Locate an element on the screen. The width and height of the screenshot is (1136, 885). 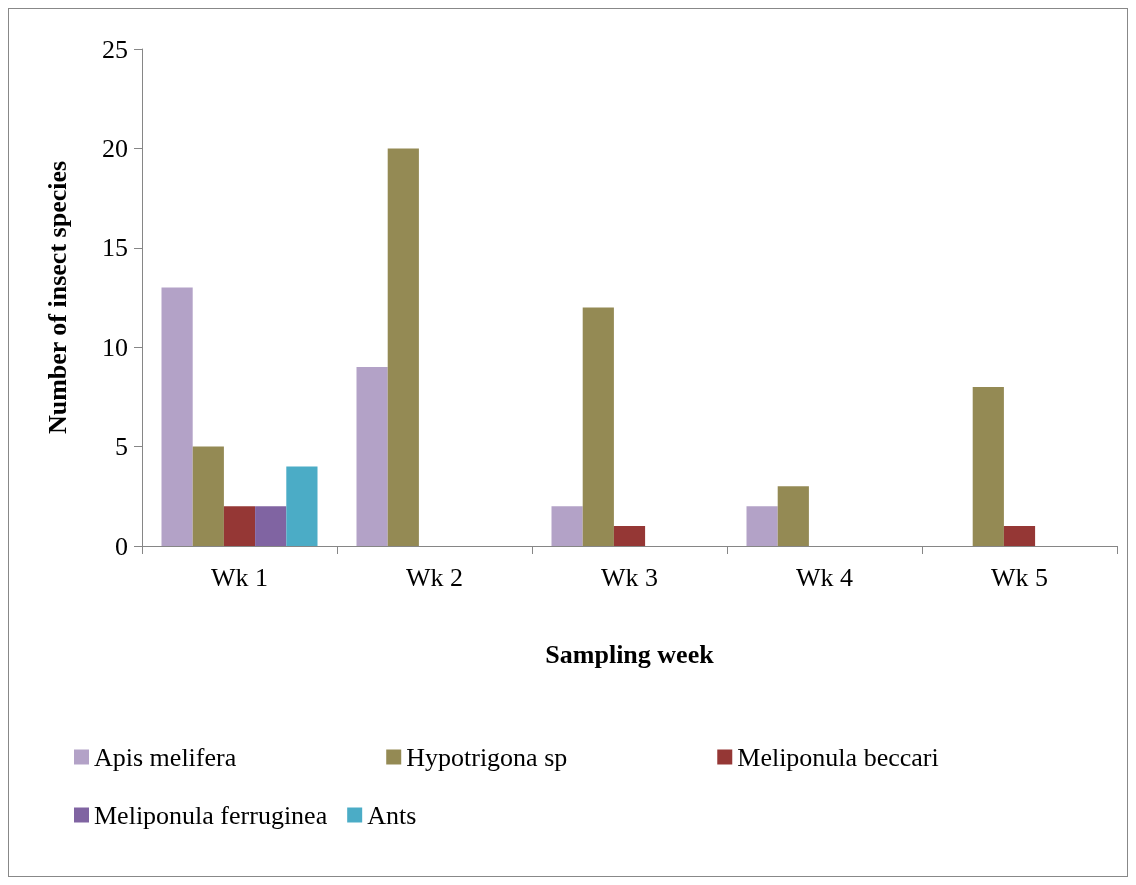
x-tick-label: Wk 1 is located at coordinates (239, 577).